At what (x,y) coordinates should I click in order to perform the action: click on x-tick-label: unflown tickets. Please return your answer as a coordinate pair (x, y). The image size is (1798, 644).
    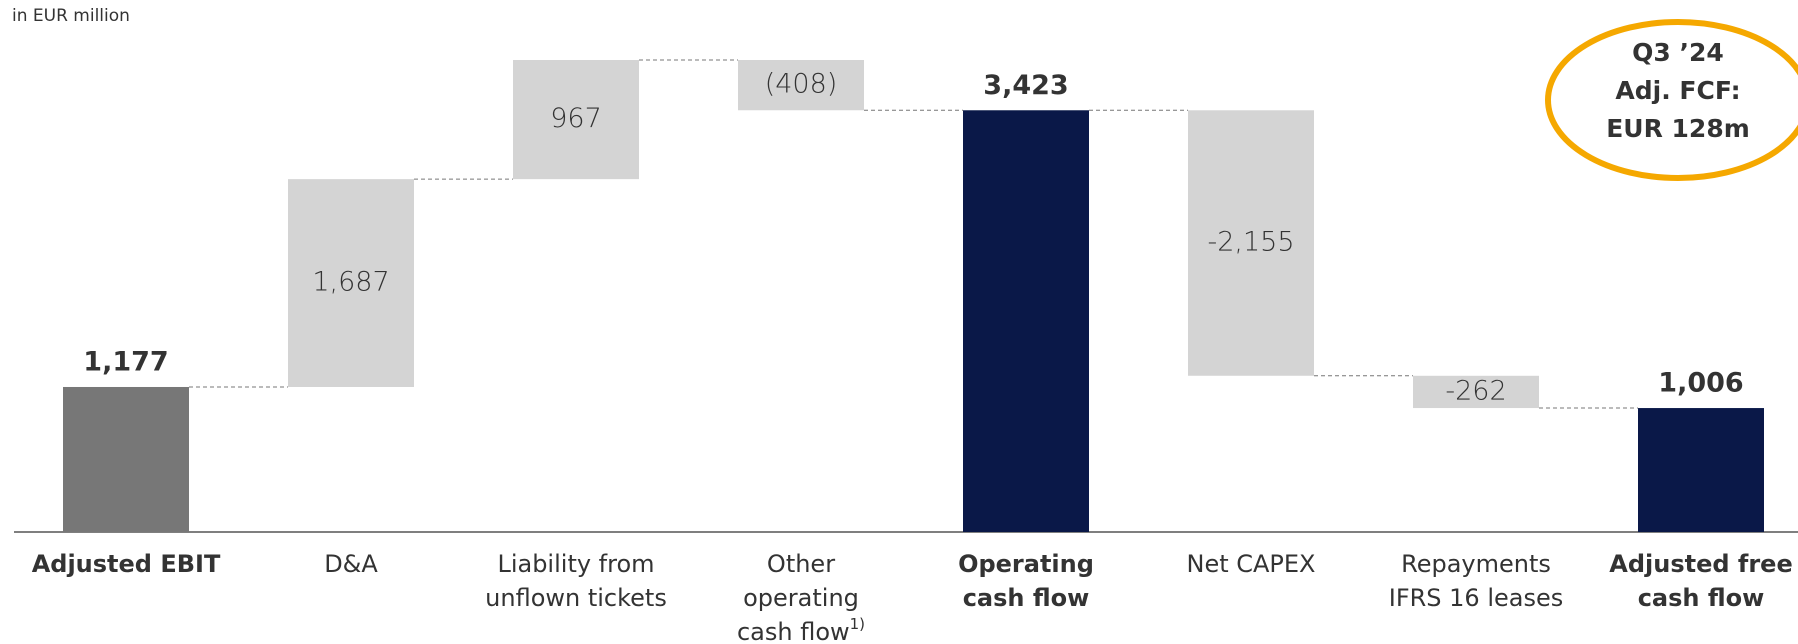
    Looking at the image, I should click on (576, 598).